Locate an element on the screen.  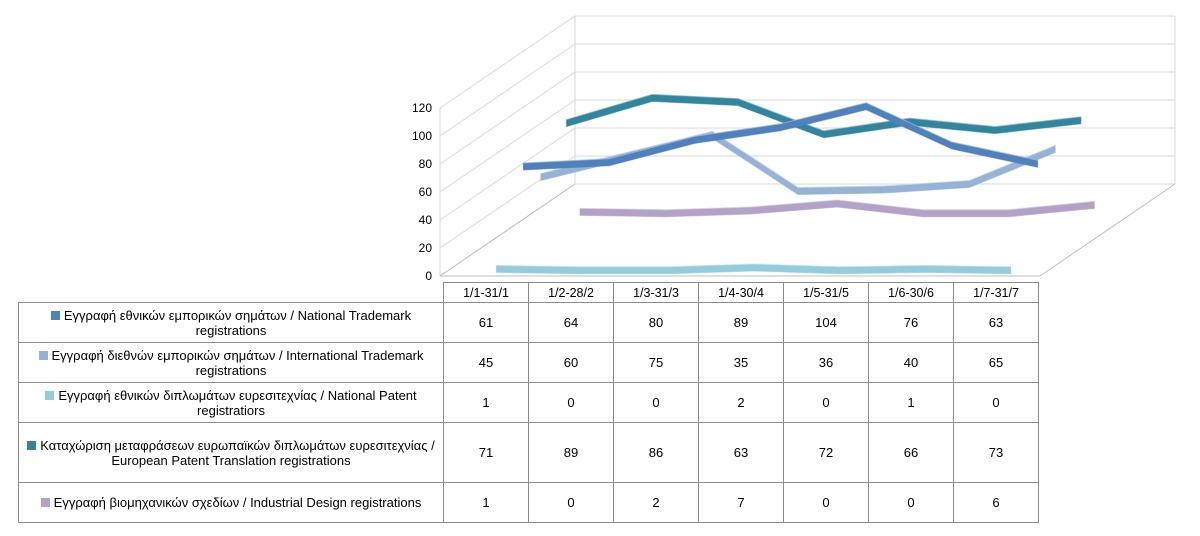
data-value: 6 is located at coordinates (996, 502).